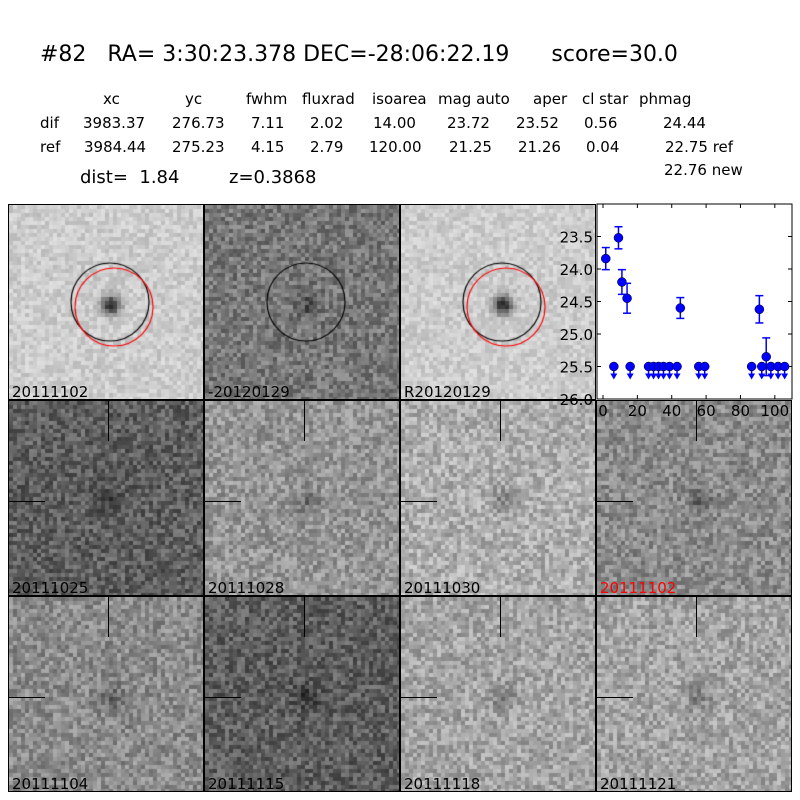 The width and height of the screenshot is (800, 800). I want to click on phmag-new: 22.76 new, so click(703, 170).